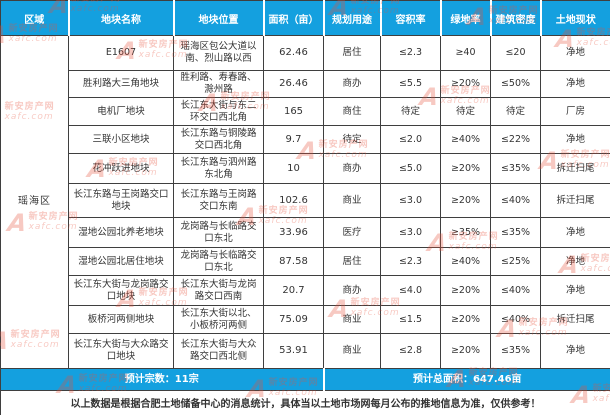 Image resolution: width=610 pixels, height=415 pixels. I want to click on cell-area: 102.6, so click(293, 200).